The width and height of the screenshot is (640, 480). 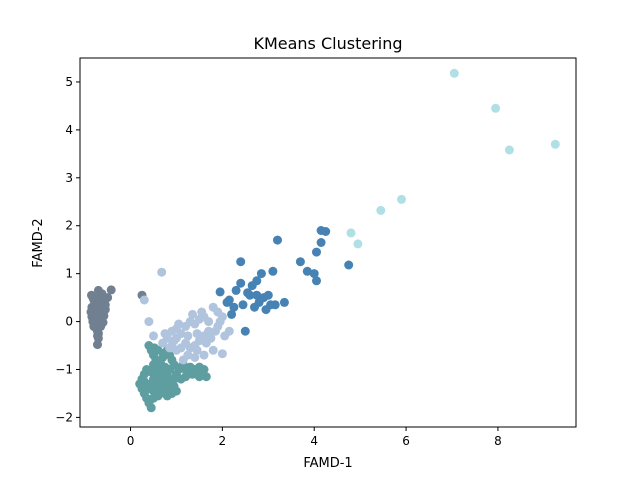 I want to click on y-tick-label: 1, so click(x=69, y=274).